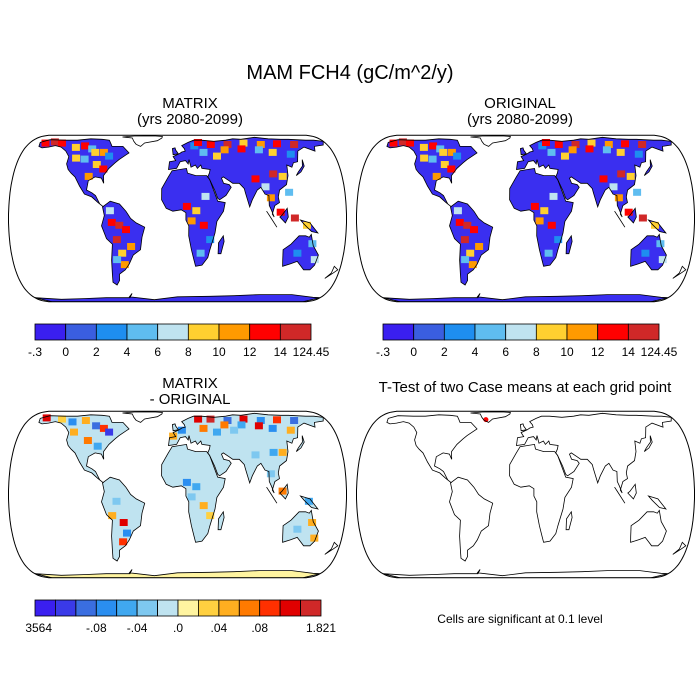 The height and width of the screenshot is (700, 700). Describe the element at coordinates (190, 392) in the screenshot. I see `panel-title-difference: MATRIX - ORIGINAL` at that location.